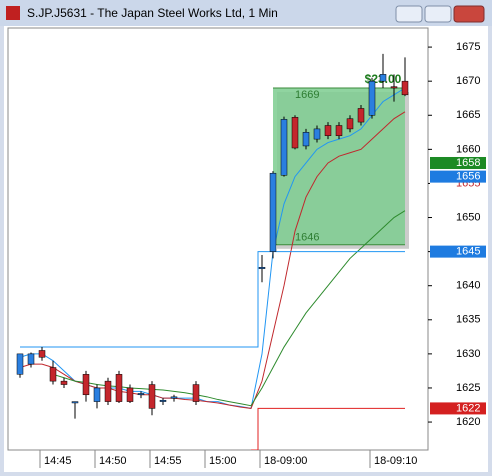 The width and height of the screenshot is (492, 476). What do you see at coordinates (468, 217) in the screenshot?
I see `y-tick-label: 1650` at bounding box center [468, 217].